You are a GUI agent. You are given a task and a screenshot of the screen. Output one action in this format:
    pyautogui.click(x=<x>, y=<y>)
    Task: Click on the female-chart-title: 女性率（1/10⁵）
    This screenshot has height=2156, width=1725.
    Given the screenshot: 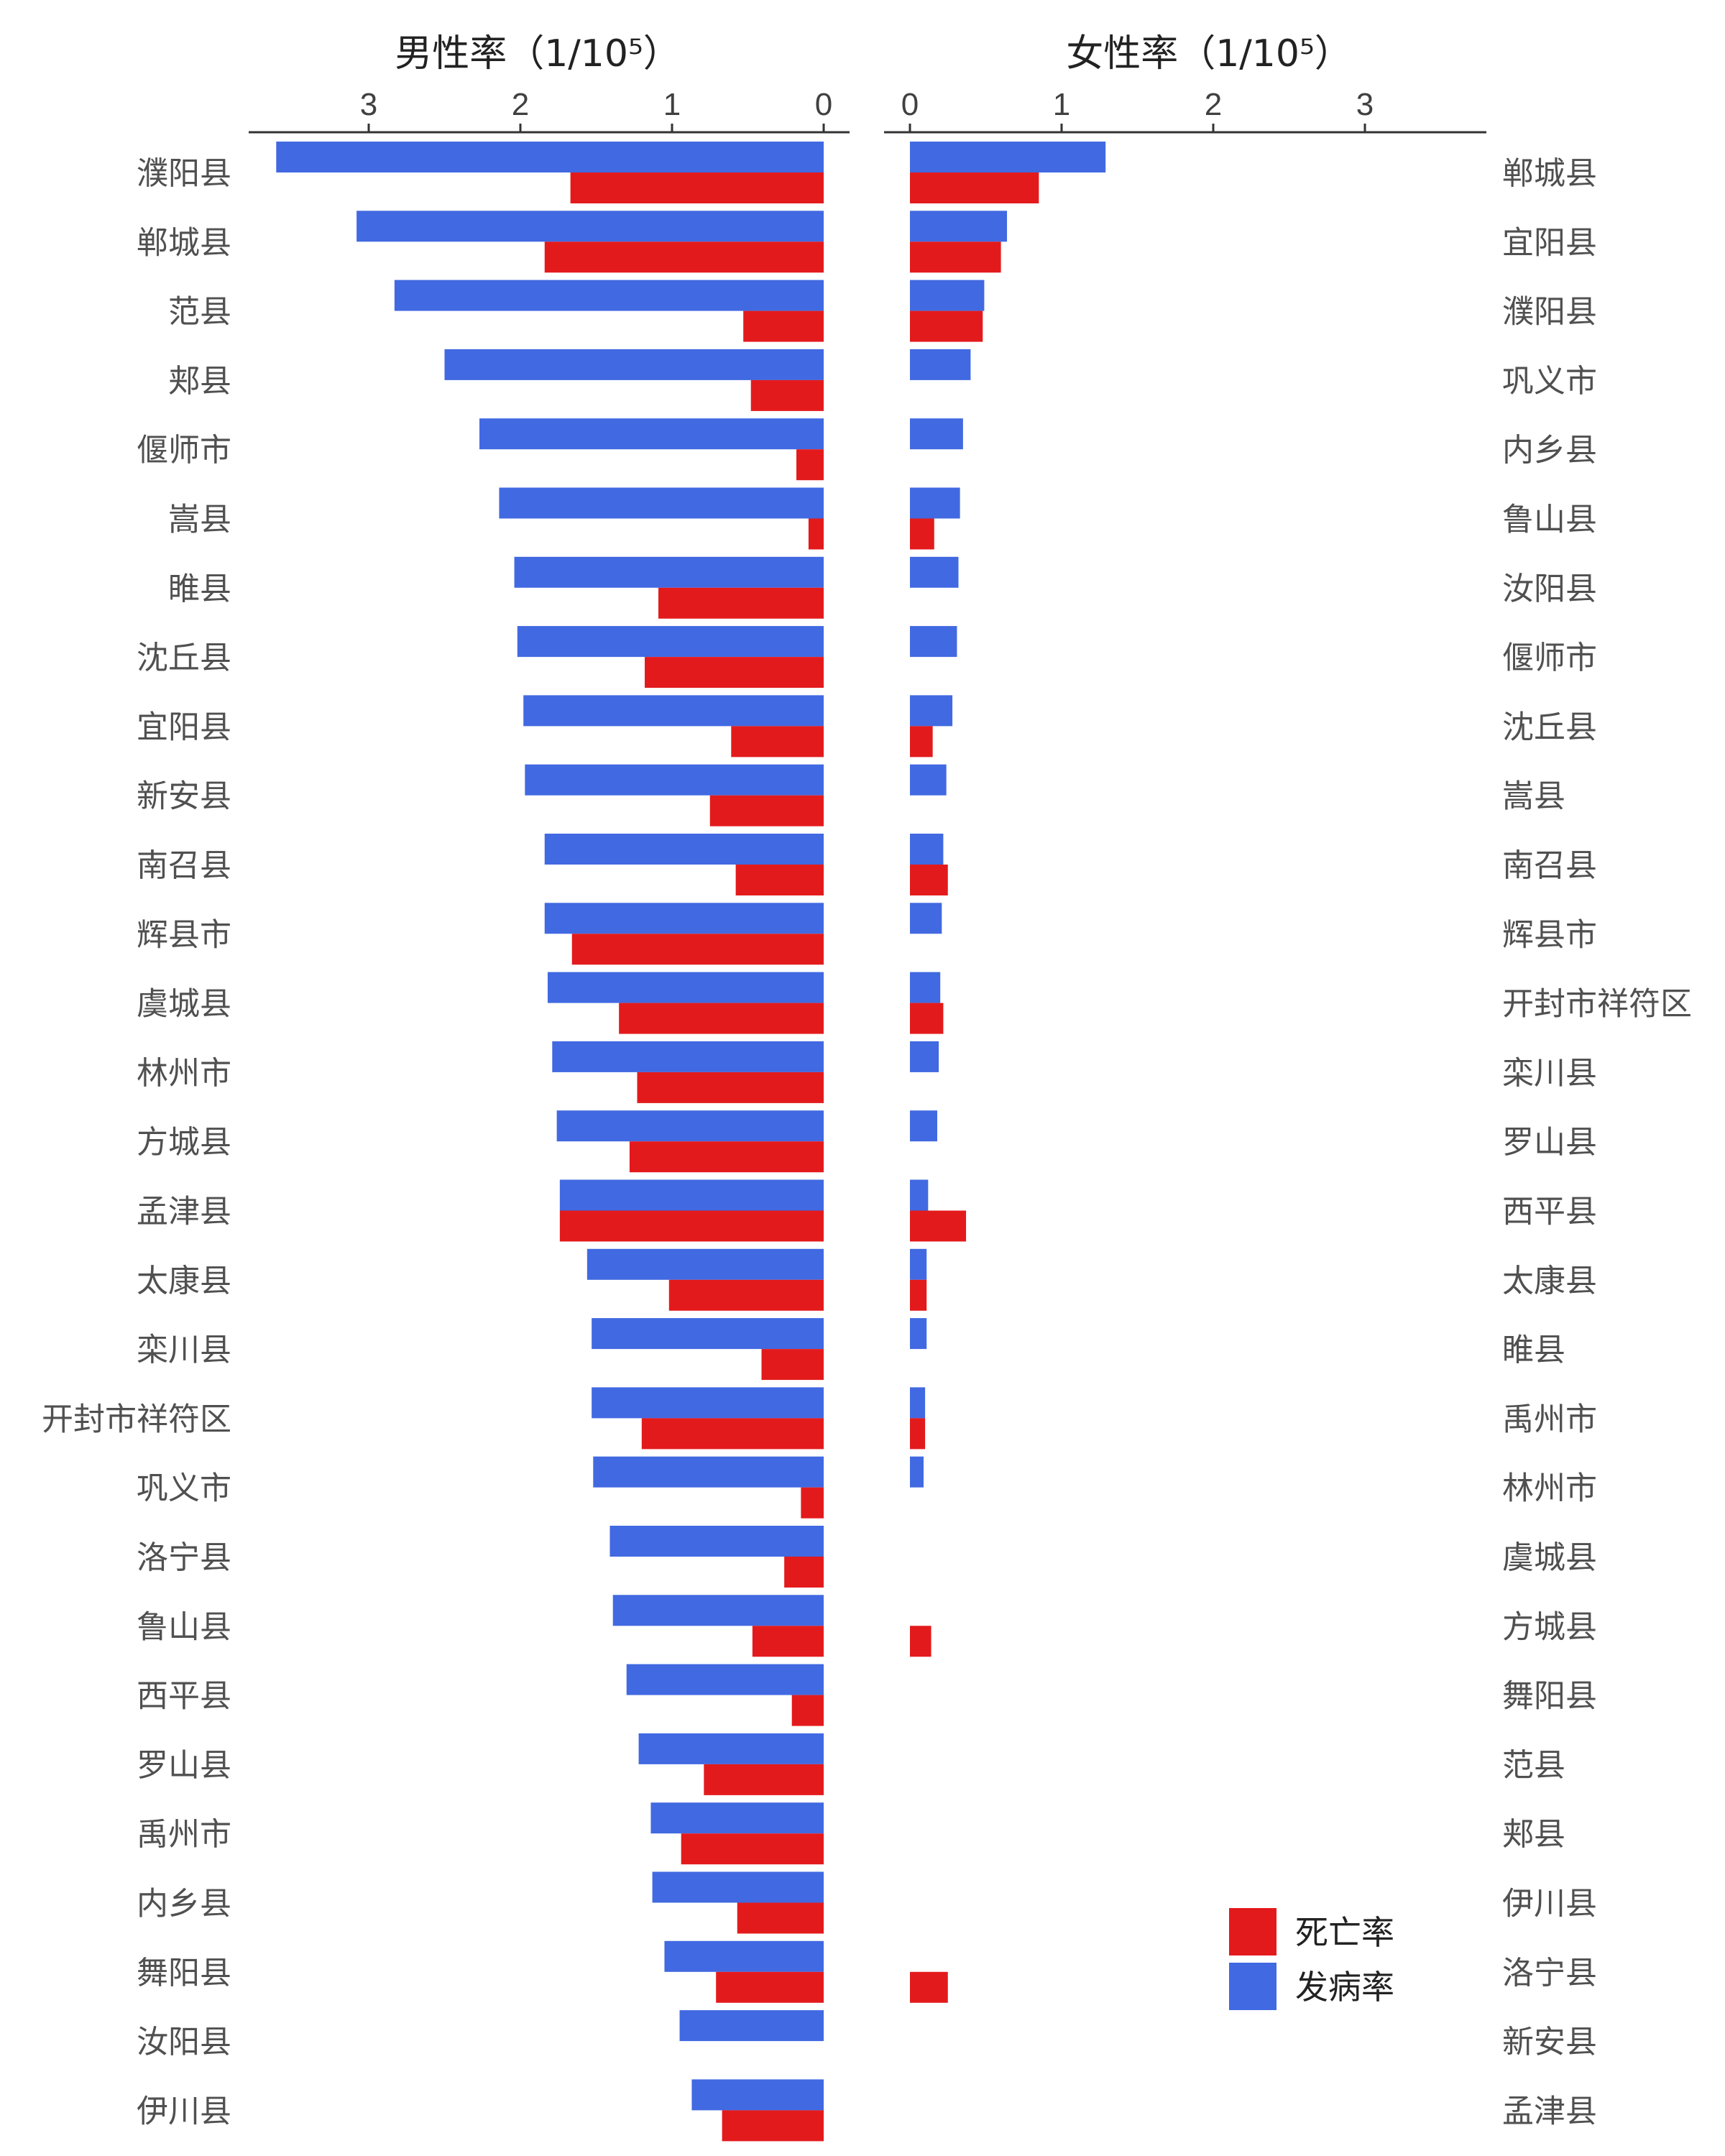 What is the action you would take?
    pyautogui.click(x=1209, y=53)
    